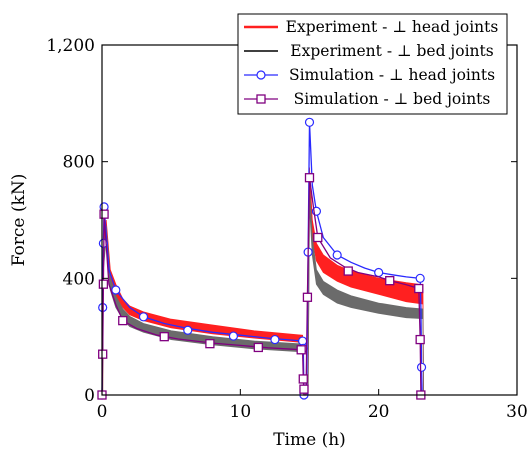  I want to click on y-tick-label: 1,200, so click(70, 46).